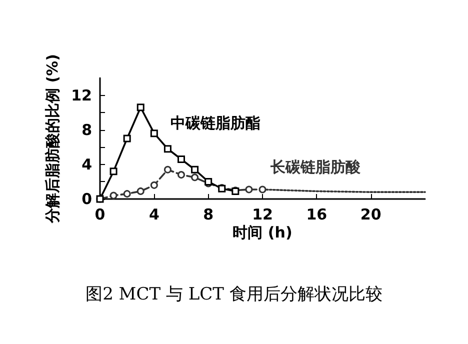 The width and height of the screenshot is (468, 344). What do you see at coordinates (208, 215) in the screenshot?
I see `x-tick-label: 8` at bounding box center [208, 215].